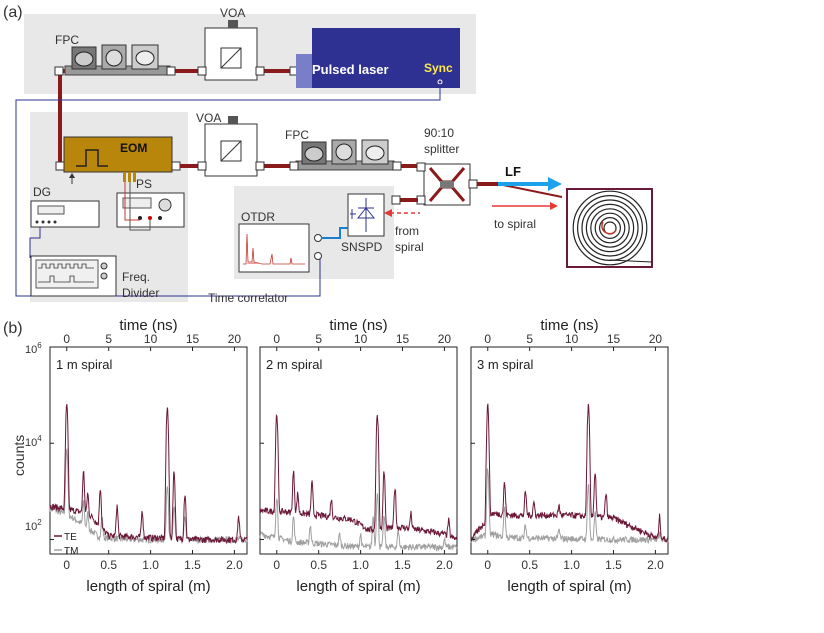 Image resolution: width=824 pixels, height=633 pixels. What do you see at coordinates (136, 277) in the screenshot?
I see `freq-label: Freq.` at bounding box center [136, 277].